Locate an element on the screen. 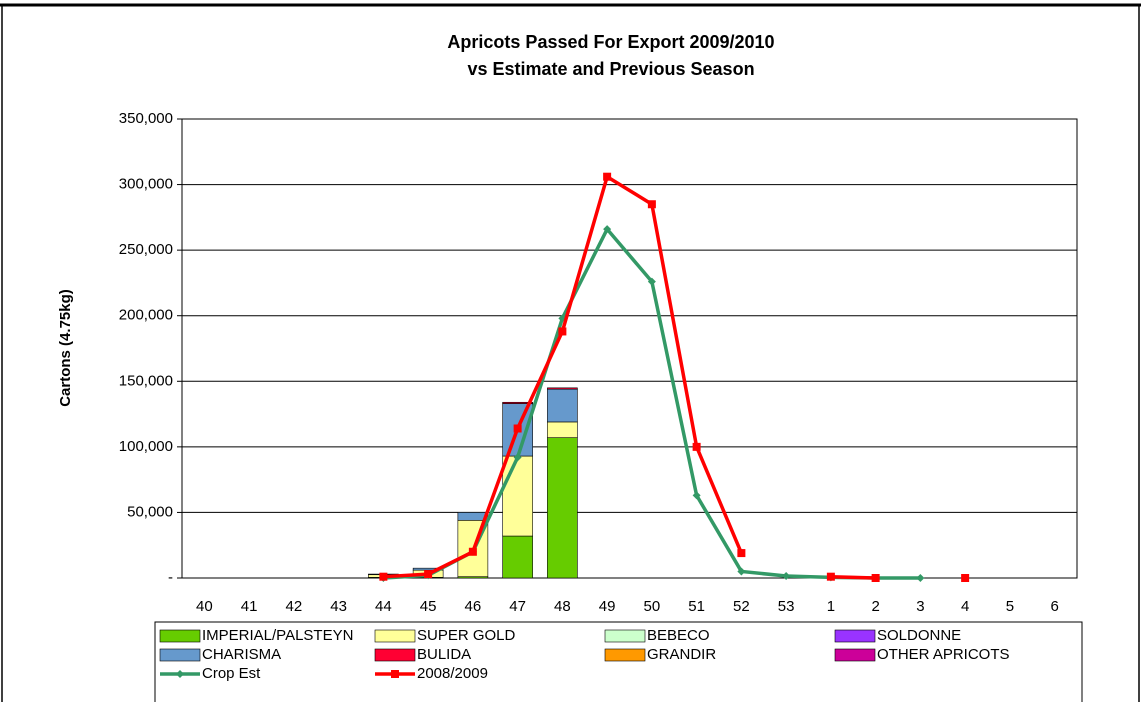  legend-label: BULIDA is located at coordinates (444, 654).